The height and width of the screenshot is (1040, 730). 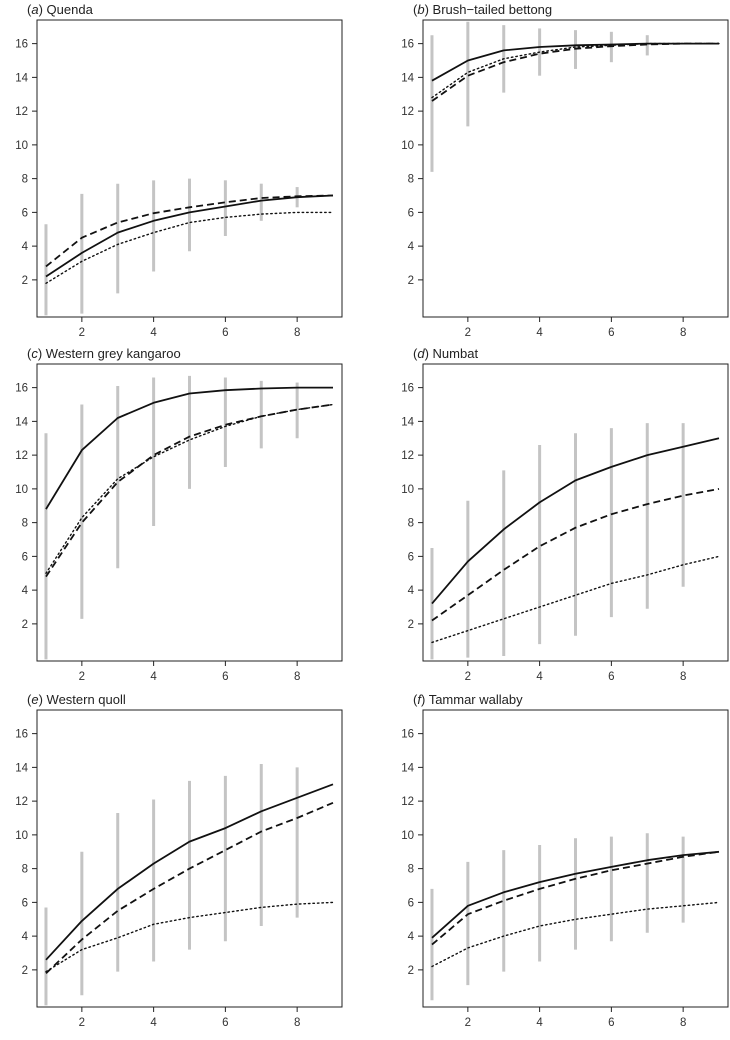 I want to click on panel-title: (c) Western grey kangaroo, so click(x=104, y=353).